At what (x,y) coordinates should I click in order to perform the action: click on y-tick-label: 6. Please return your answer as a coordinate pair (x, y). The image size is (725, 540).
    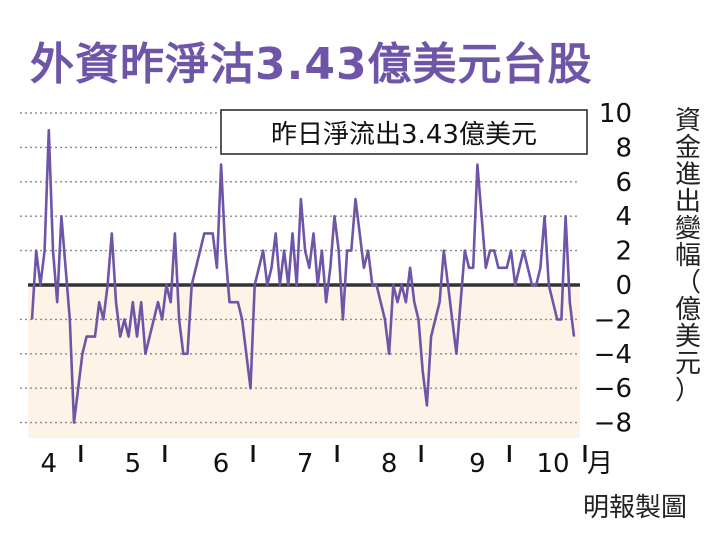
    Looking at the image, I should click on (623, 183).